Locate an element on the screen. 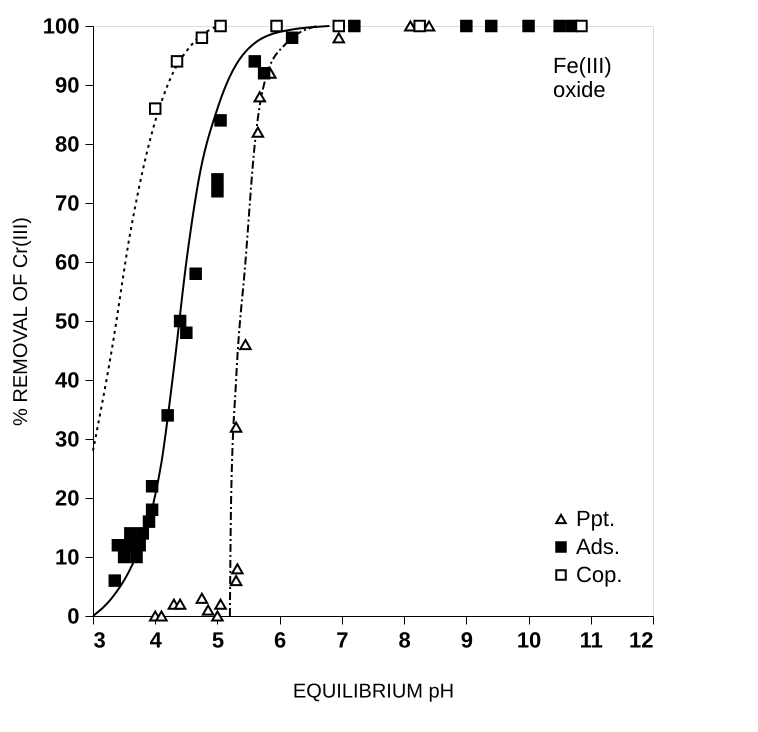 This screenshot has width=758, height=732. x-tick-label: 6 is located at coordinates (280, 640).